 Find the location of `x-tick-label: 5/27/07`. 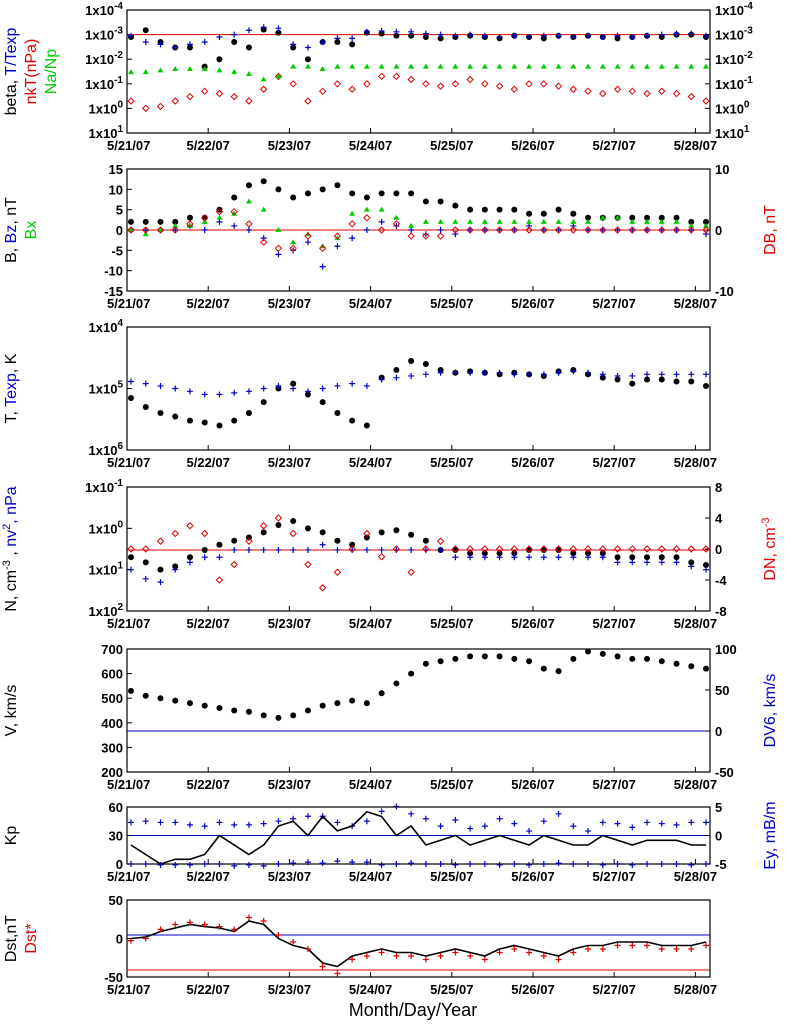

x-tick-label: 5/27/07 is located at coordinates (613, 876).